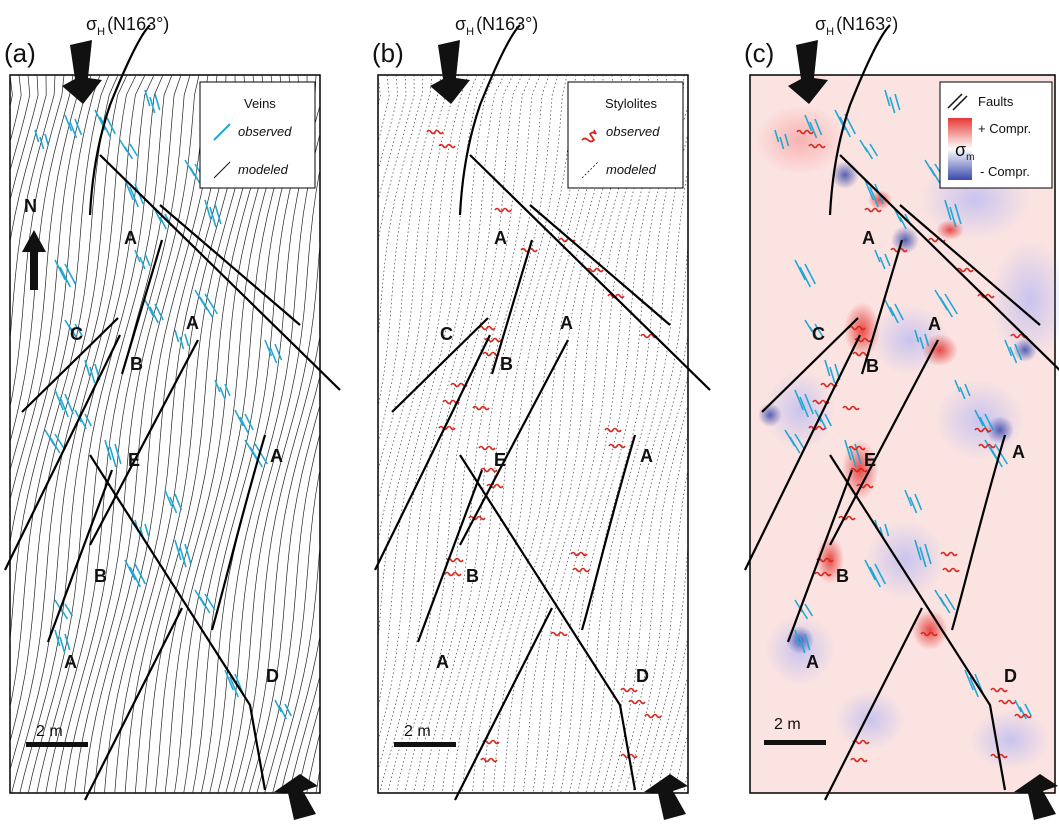  I want to click on svg-text:σH(N163°): σH (N163°), so click(496, 26).